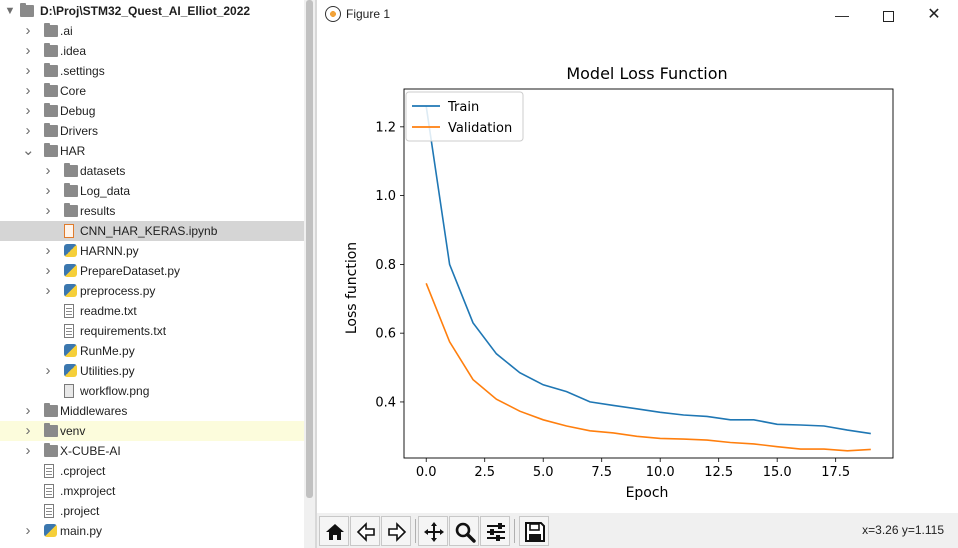 Image resolution: width=958 pixels, height=548 pixels. I want to click on tree-item: workflow.png, so click(152, 391).